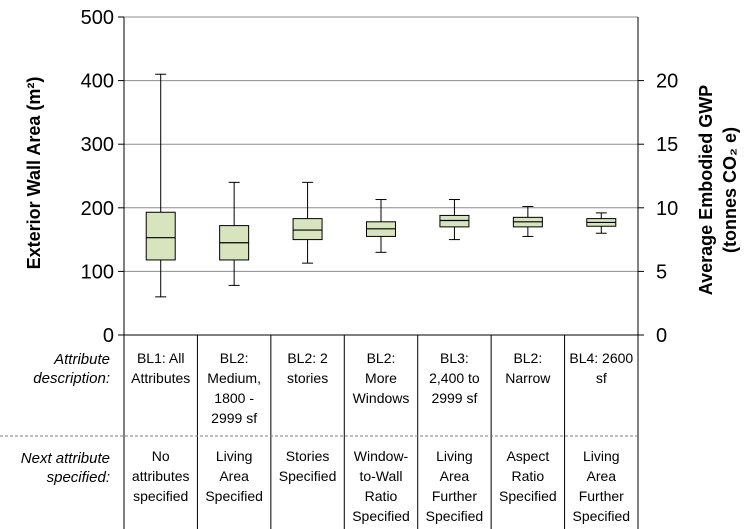 The width and height of the screenshot is (750, 529). Describe the element at coordinates (71, 378) in the screenshot. I see `attribute-description-label: description:` at that location.